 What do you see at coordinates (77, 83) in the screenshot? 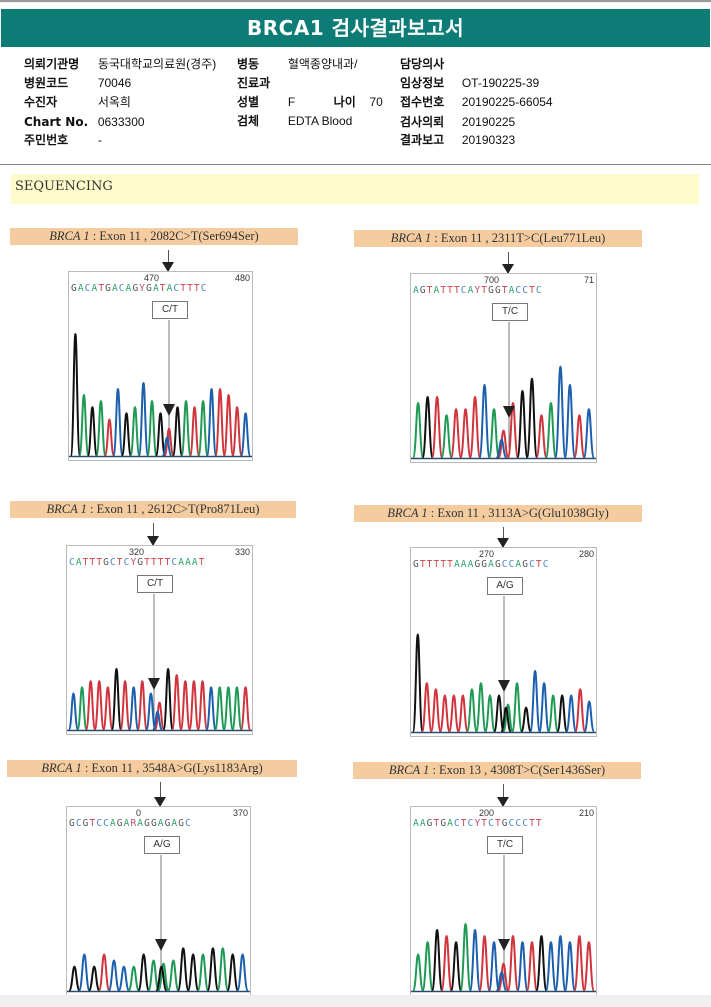
I see `info-row-hospital-code: 병원코드 70046` at bounding box center [77, 83].